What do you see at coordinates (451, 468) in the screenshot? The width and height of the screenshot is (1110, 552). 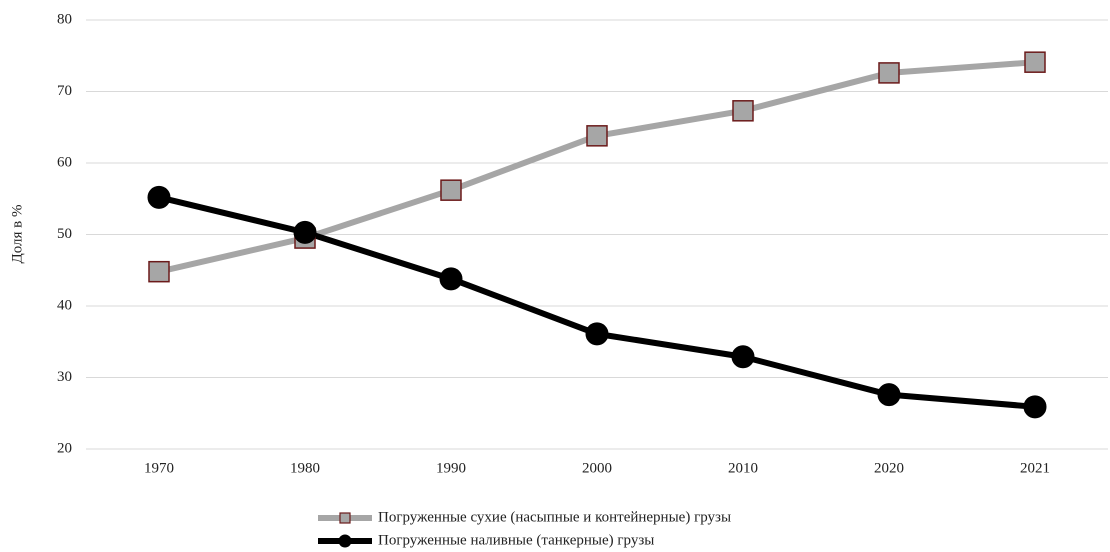 I see `x-tick-label: 1990` at bounding box center [451, 468].